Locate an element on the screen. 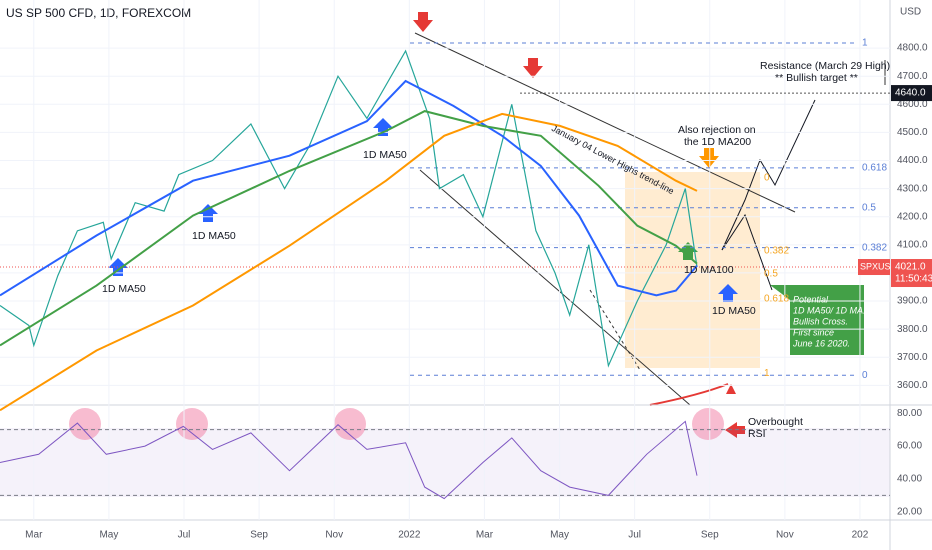 This screenshot has height=550, width=932. x-tick-label: 202 is located at coordinates (860, 535).